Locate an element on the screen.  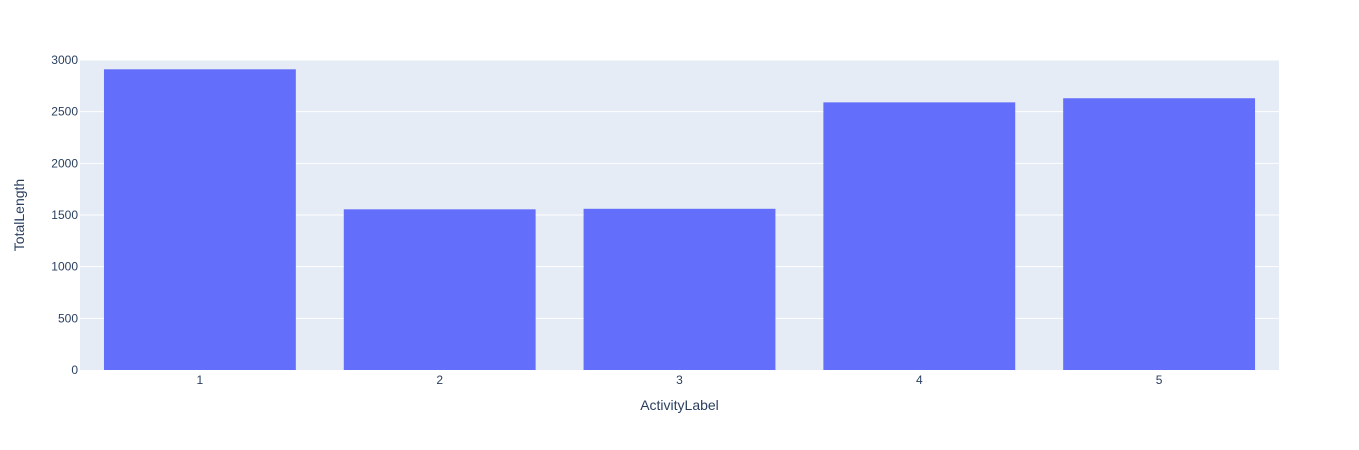
y-tick-label-4: 2000 is located at coordinates (64, 163).